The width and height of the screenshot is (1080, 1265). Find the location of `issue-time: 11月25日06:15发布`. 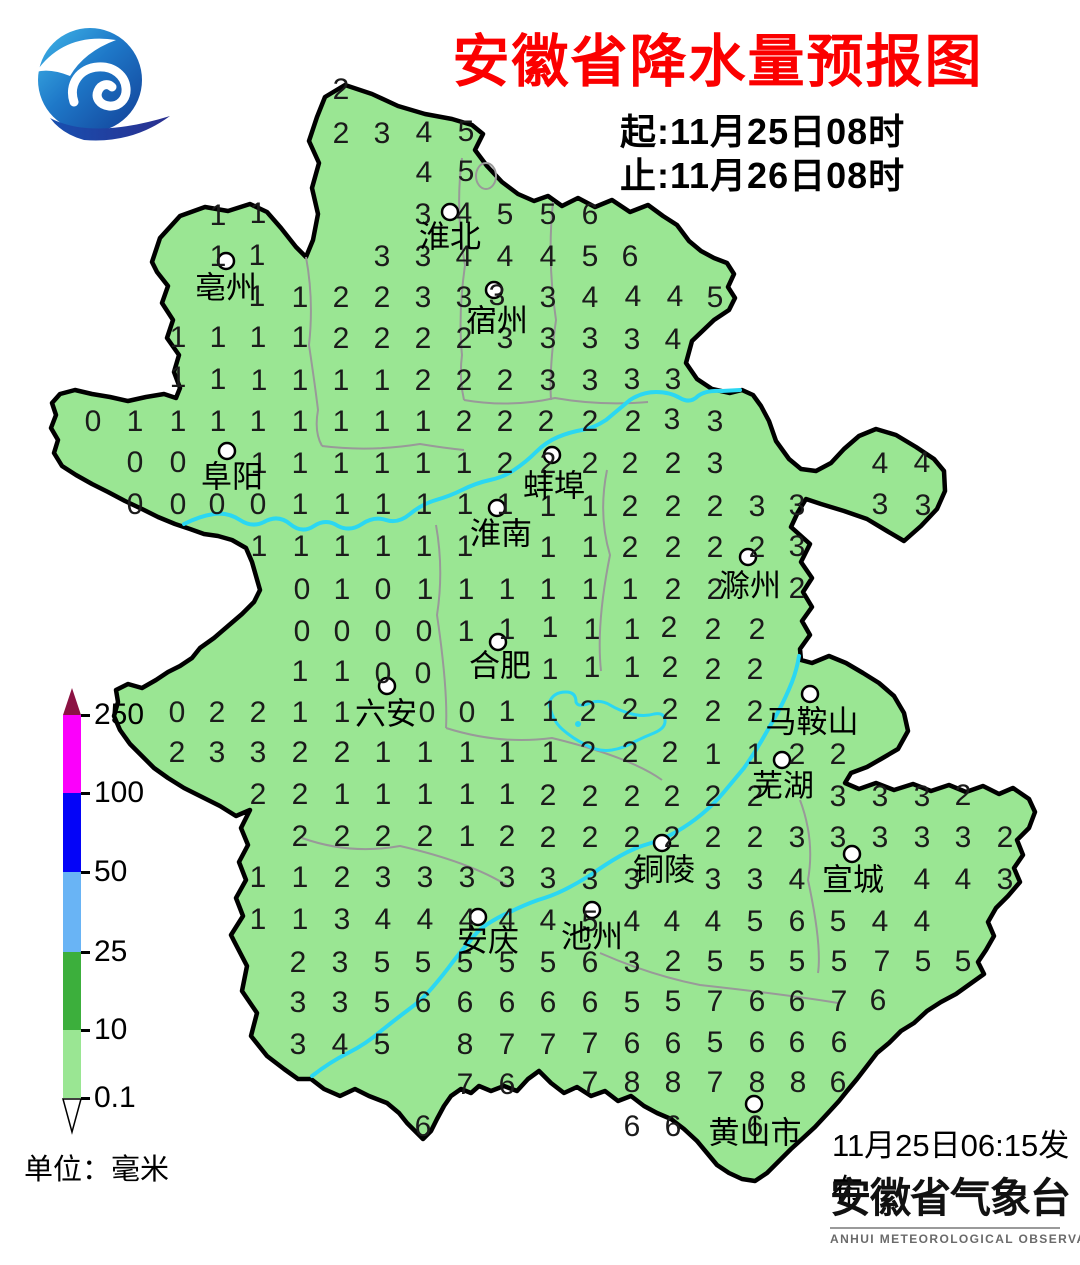

issue-time: 11月25日06:15发布 is located at coordinates (951, 1168).